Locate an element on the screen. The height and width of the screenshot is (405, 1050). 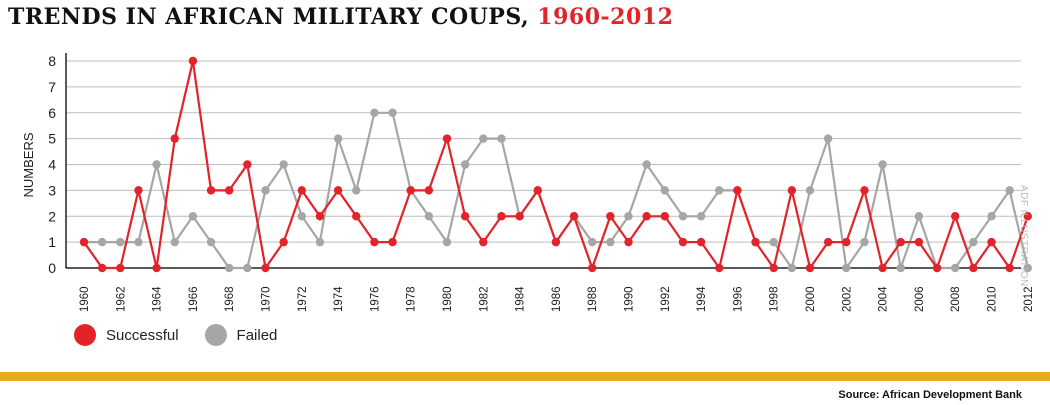
x-tick-label: 1992 is located at coordinates (666, 299).